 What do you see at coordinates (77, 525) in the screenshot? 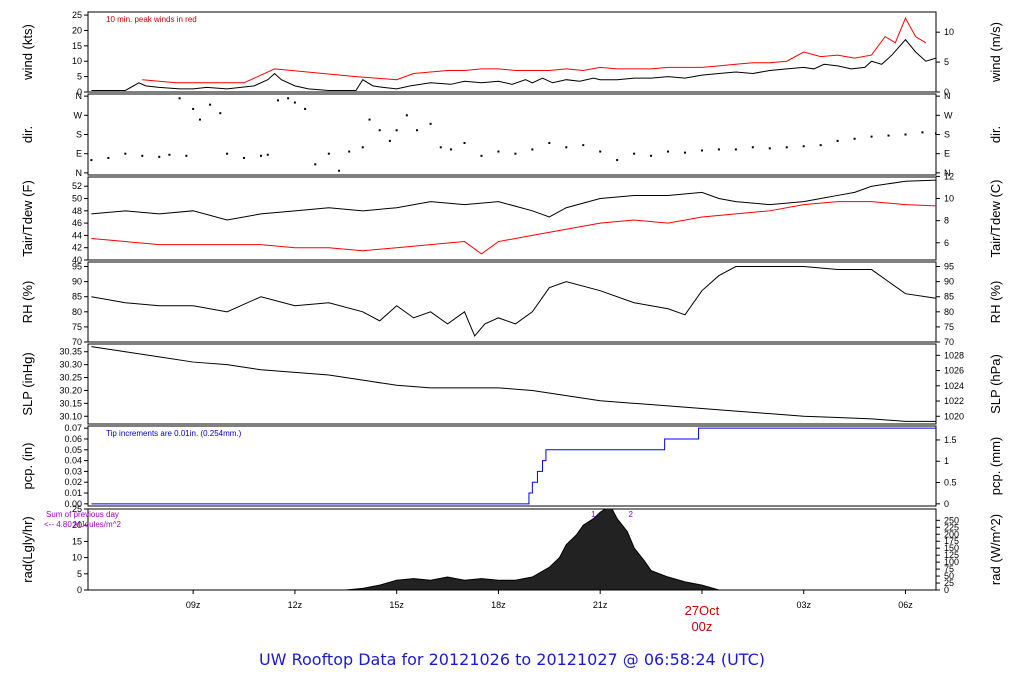
I see `left-tick-label: 20` at bounding box center [77, 525].